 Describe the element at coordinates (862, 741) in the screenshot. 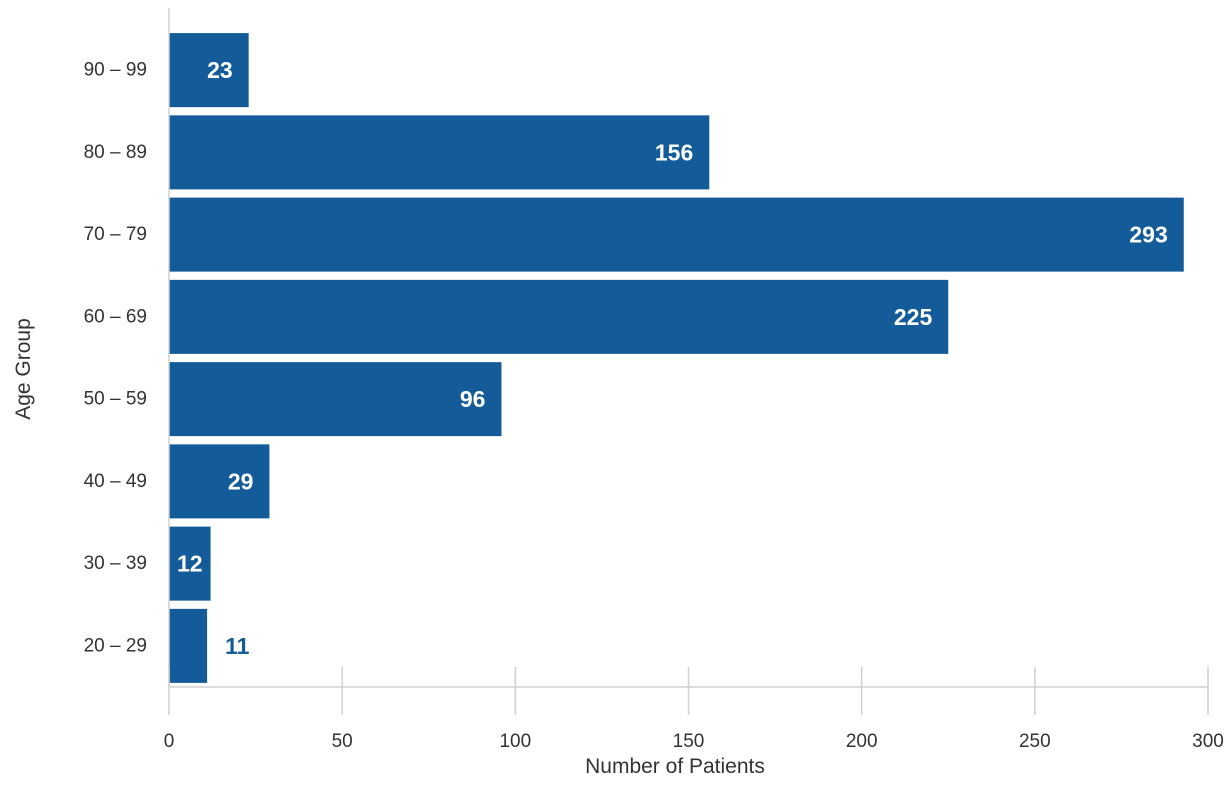

I see `x-tick-label-4: 200` at that location.